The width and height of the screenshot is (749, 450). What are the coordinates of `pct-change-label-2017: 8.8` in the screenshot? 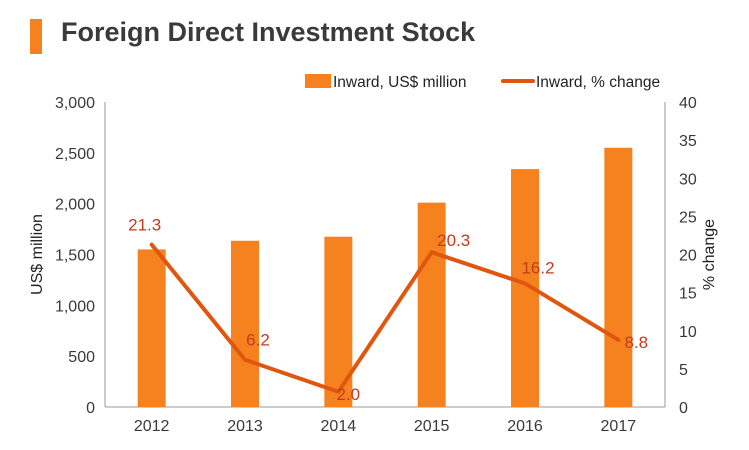 It's located at (637, 342).